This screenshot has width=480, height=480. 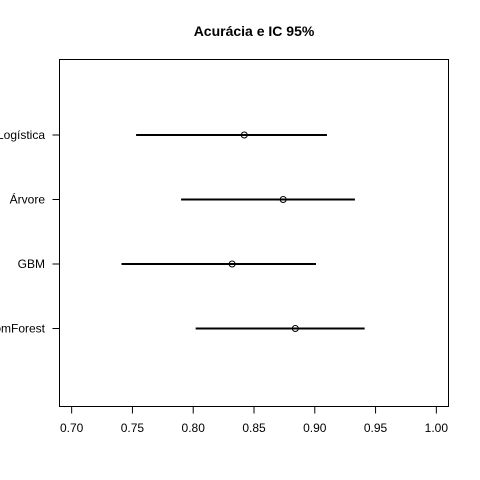 I want to click on x-tick-label: 1.00, so click(x=437, y=428).